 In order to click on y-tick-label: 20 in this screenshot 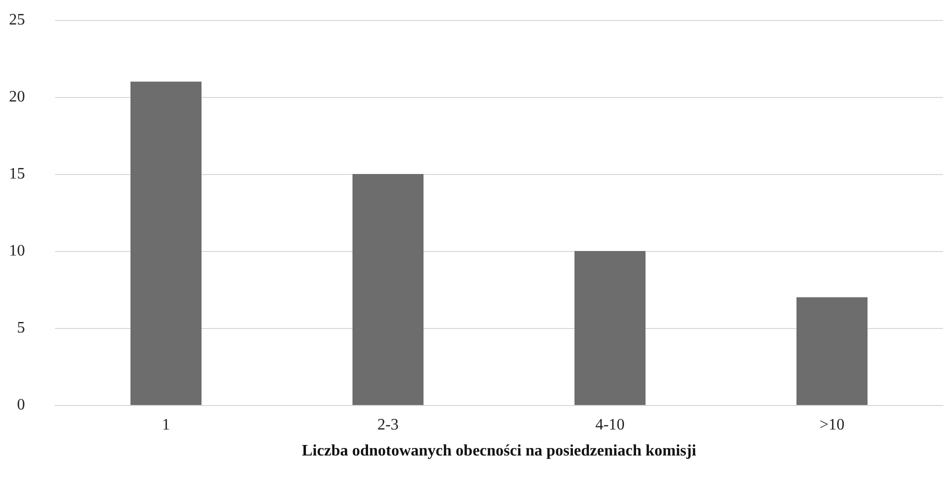, I will do `click(17, 97)`.